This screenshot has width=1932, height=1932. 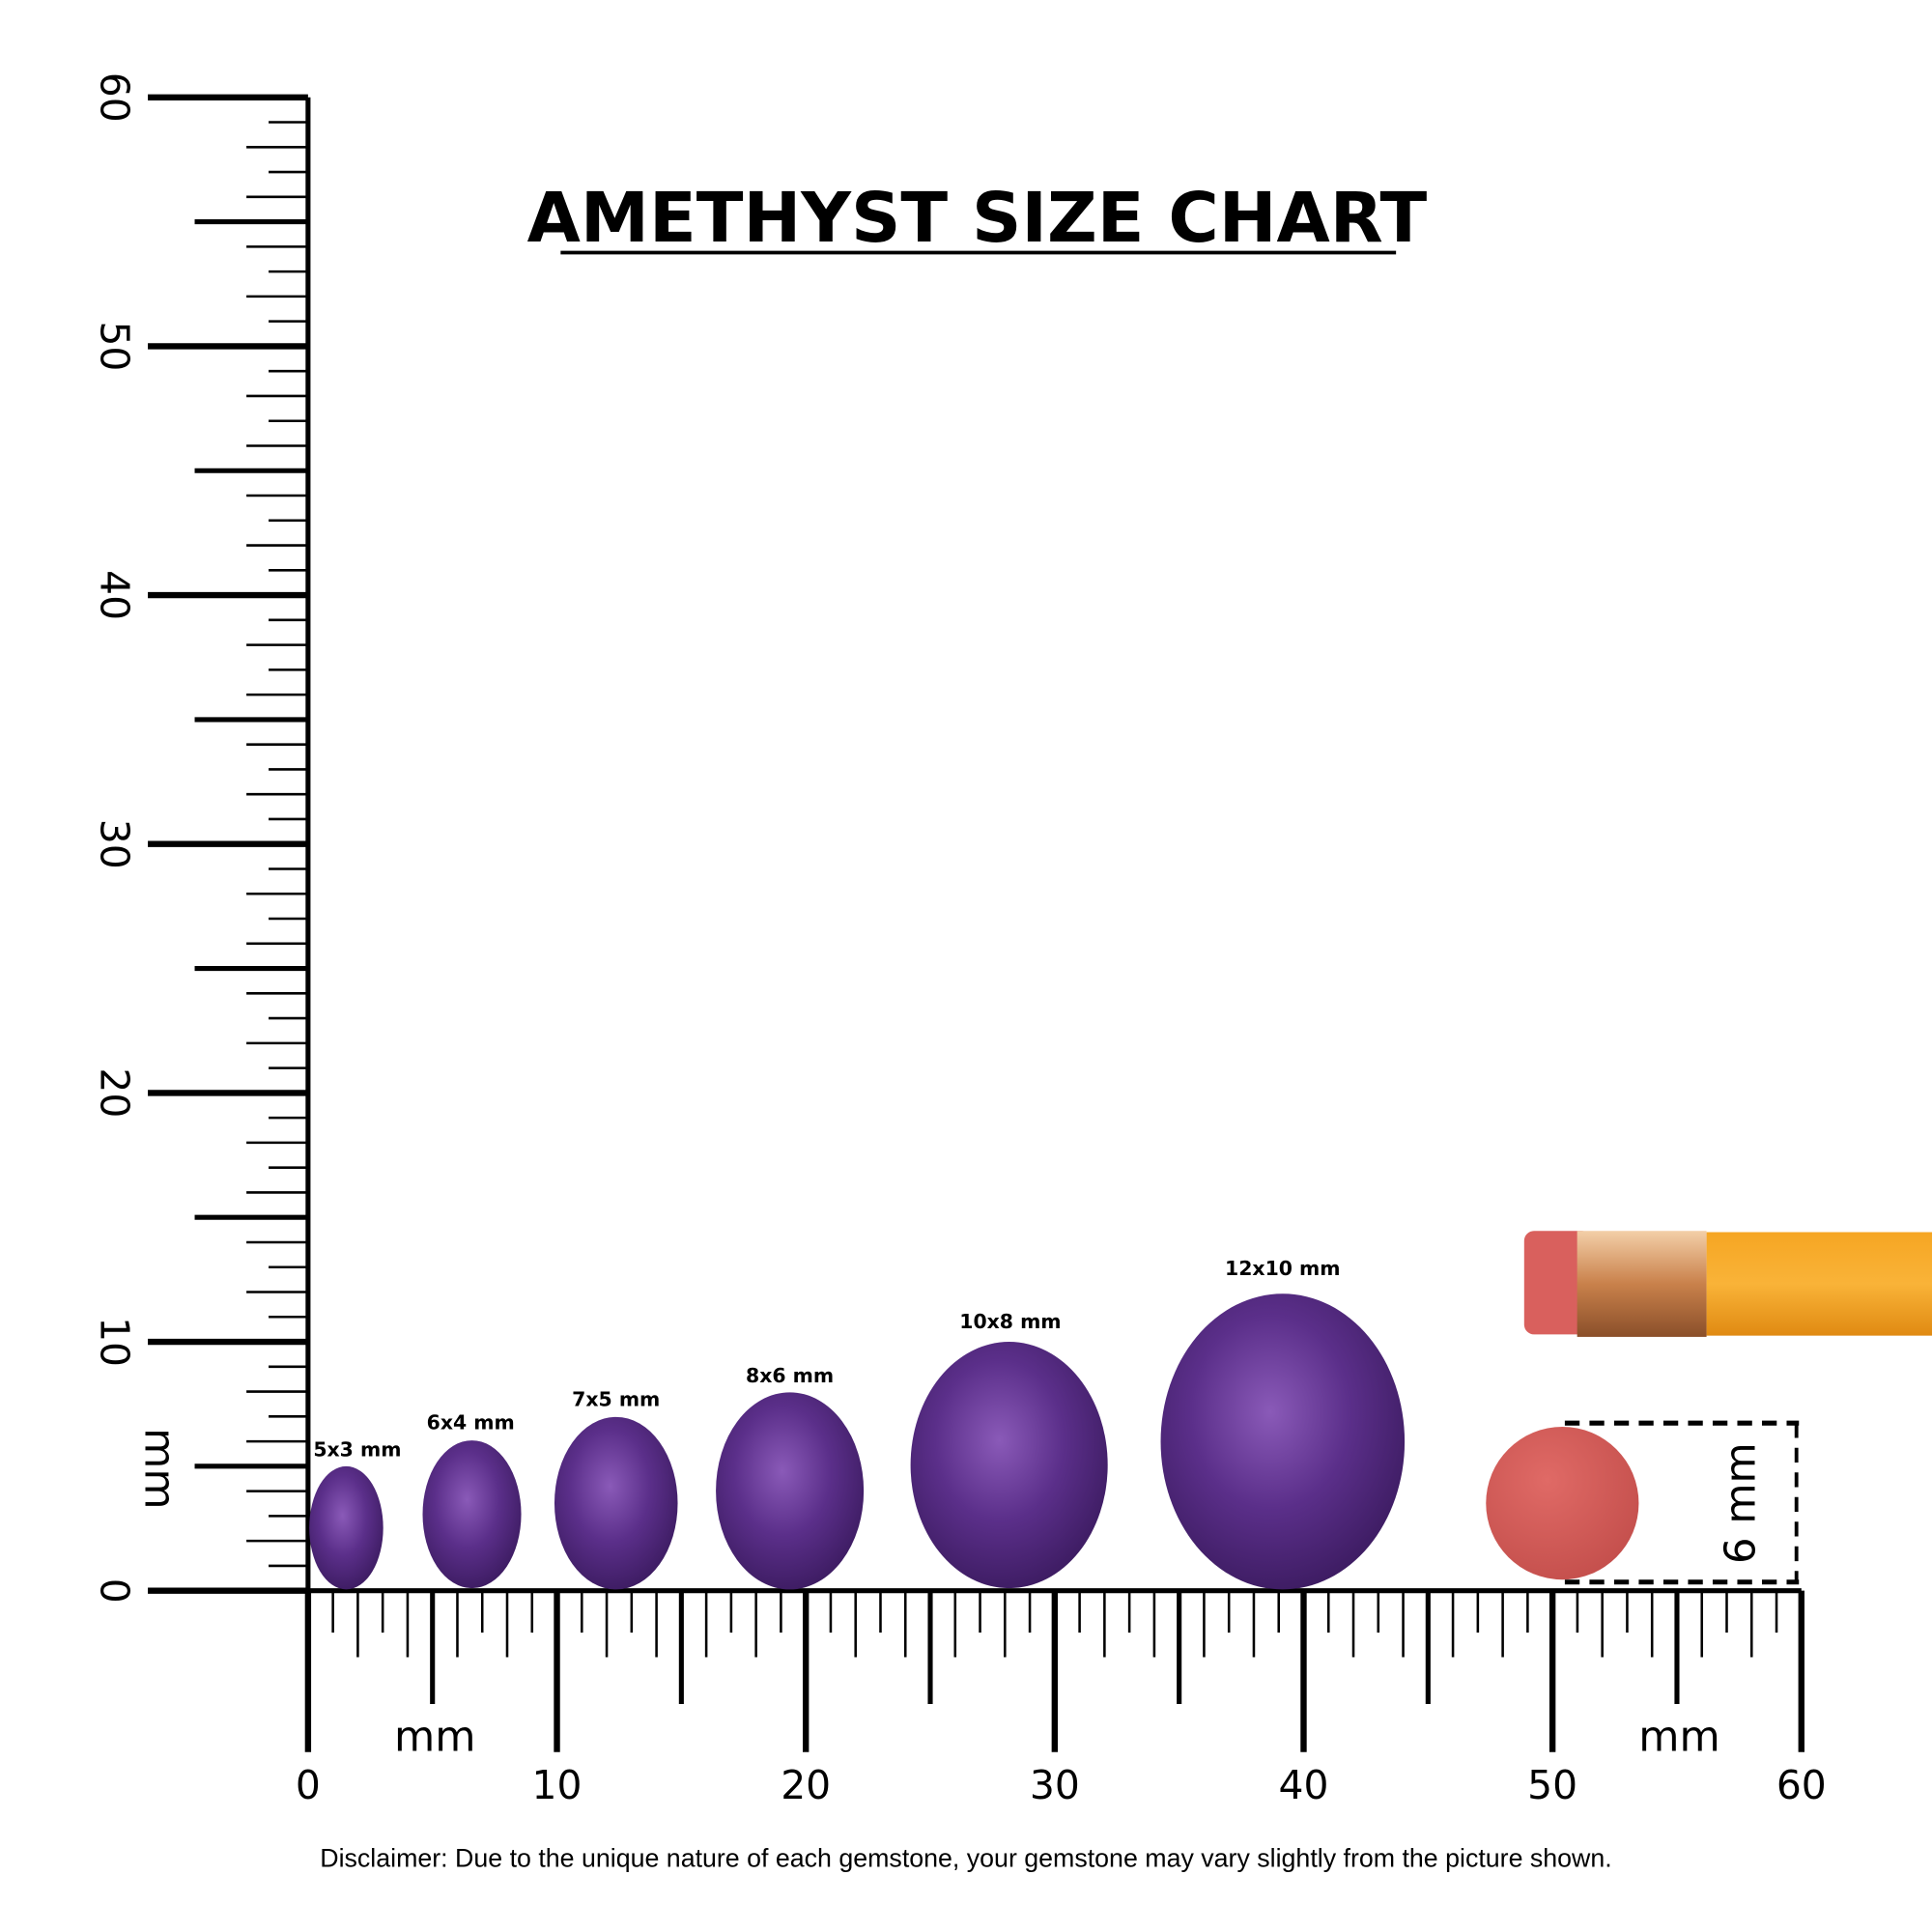 I want to click on pencil-eraser, so click(x=1557, y=1283).